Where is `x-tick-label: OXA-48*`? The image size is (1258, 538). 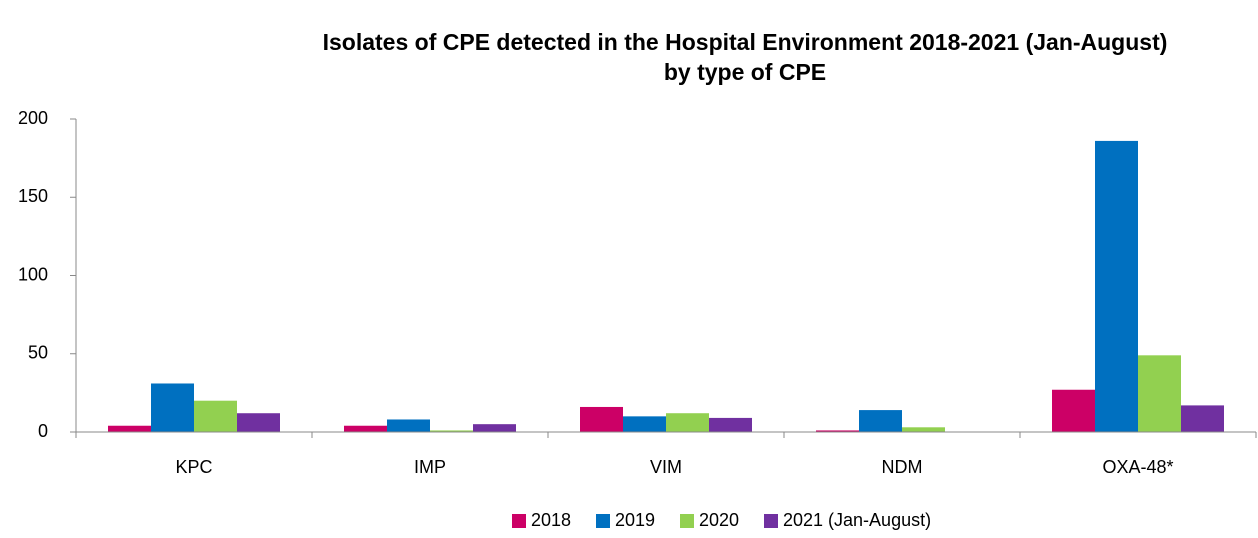
x-tick-label: OXA-48* is located at coordinates (1137, 467).